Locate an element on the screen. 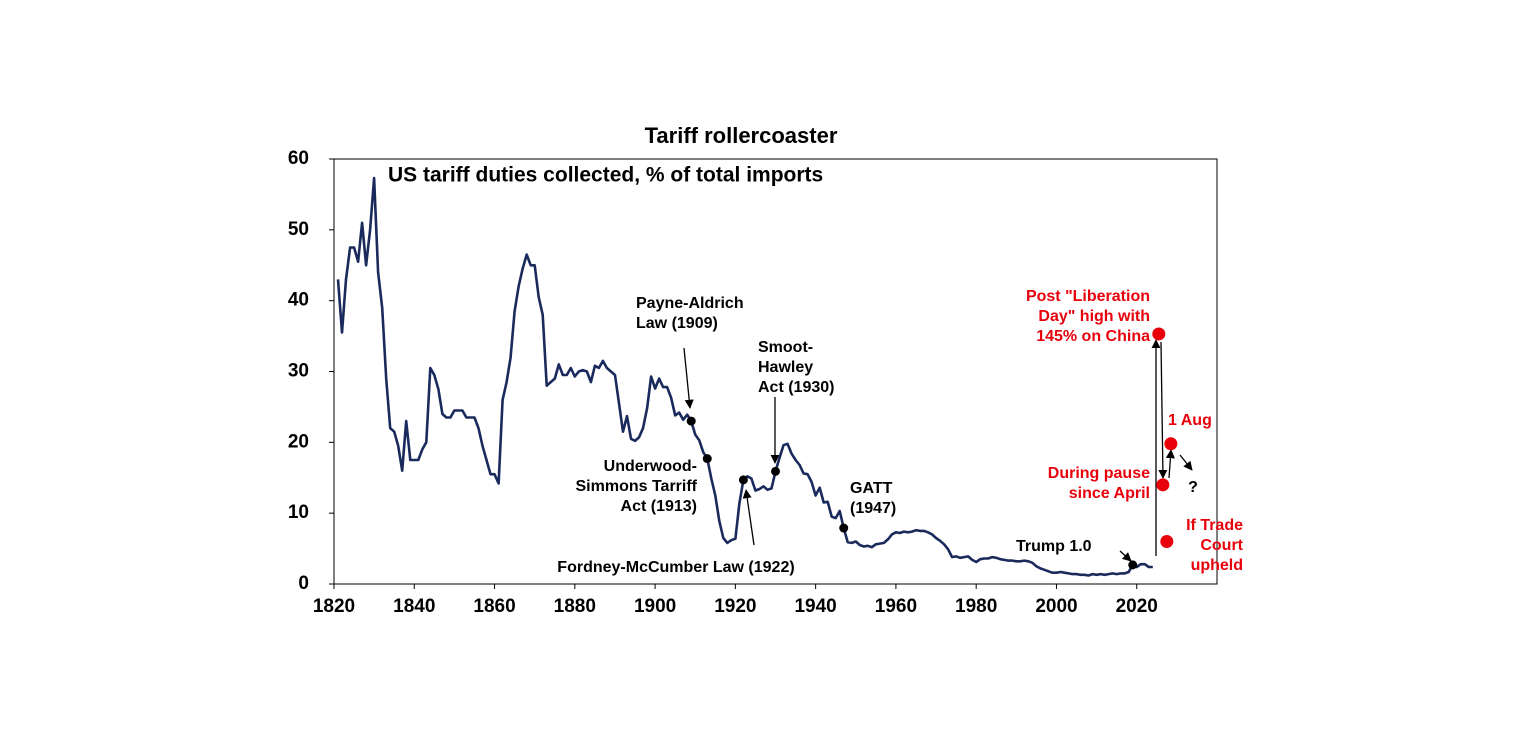  y-tick-label: 60 is located at coordinates (298, 158).